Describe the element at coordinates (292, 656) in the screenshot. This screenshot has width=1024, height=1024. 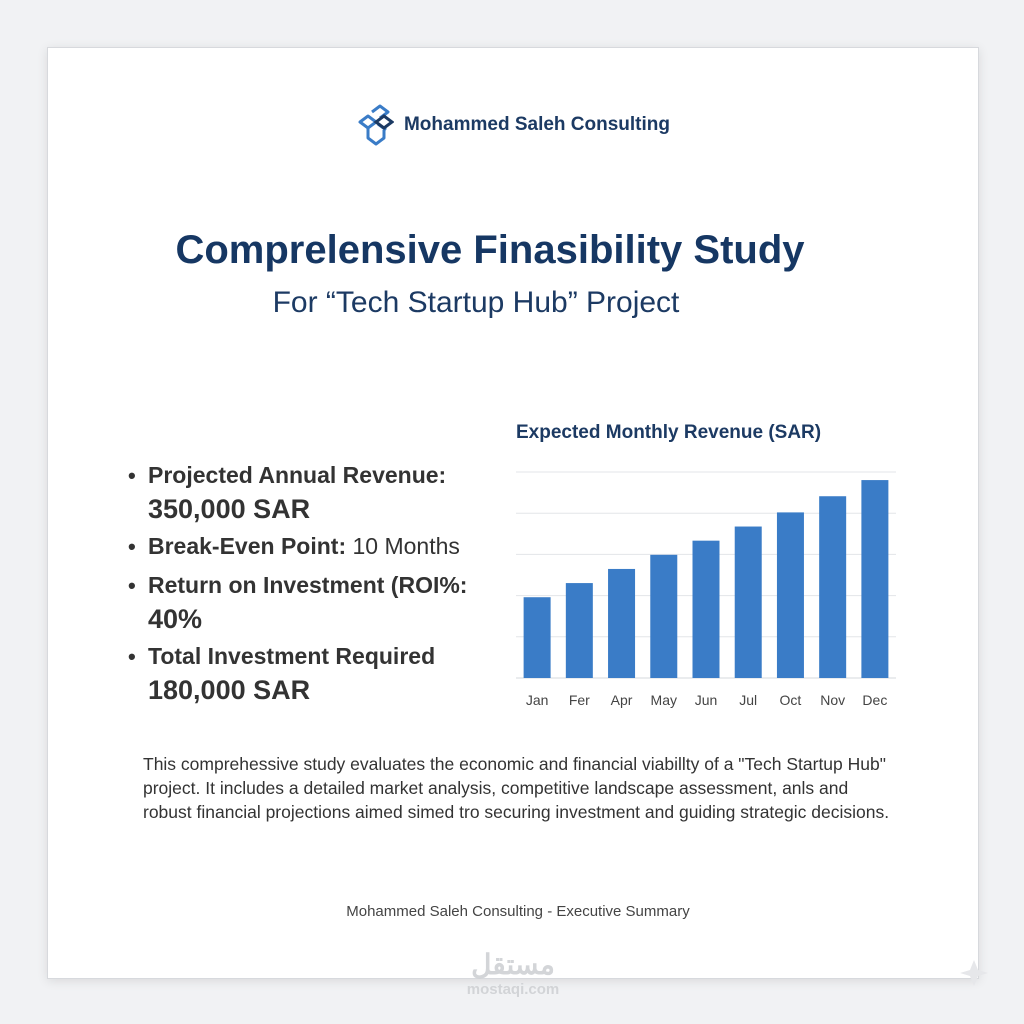
I see `metric-label: Total Investment Required` at that location.